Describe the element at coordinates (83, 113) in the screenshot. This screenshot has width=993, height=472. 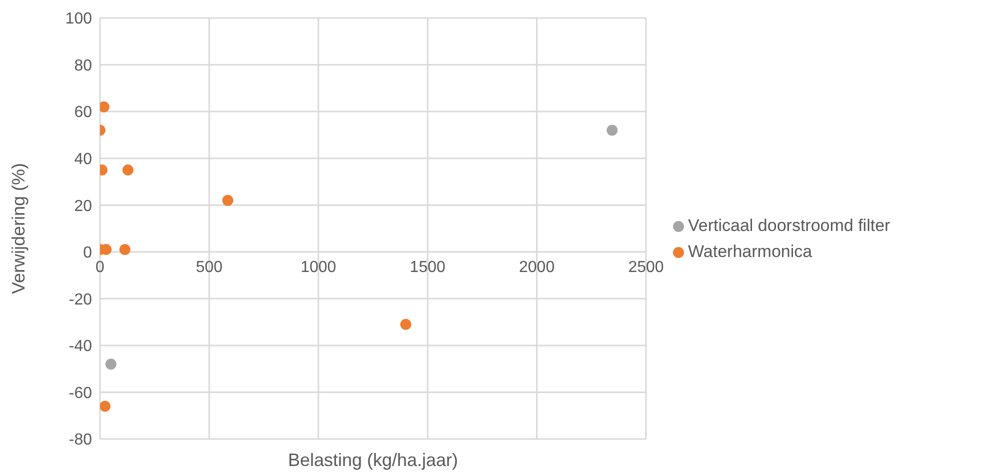
I see `y-tick-label: 60` at that location.